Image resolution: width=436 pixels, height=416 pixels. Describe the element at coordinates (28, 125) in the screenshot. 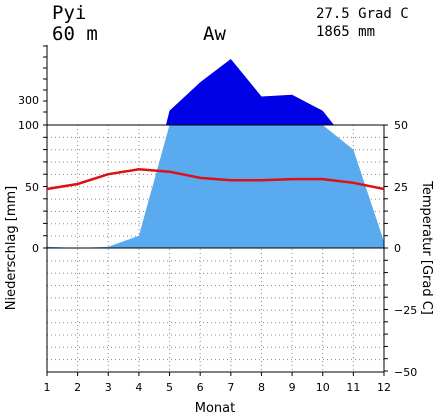

I see `left-tick-label: 100` at that location.